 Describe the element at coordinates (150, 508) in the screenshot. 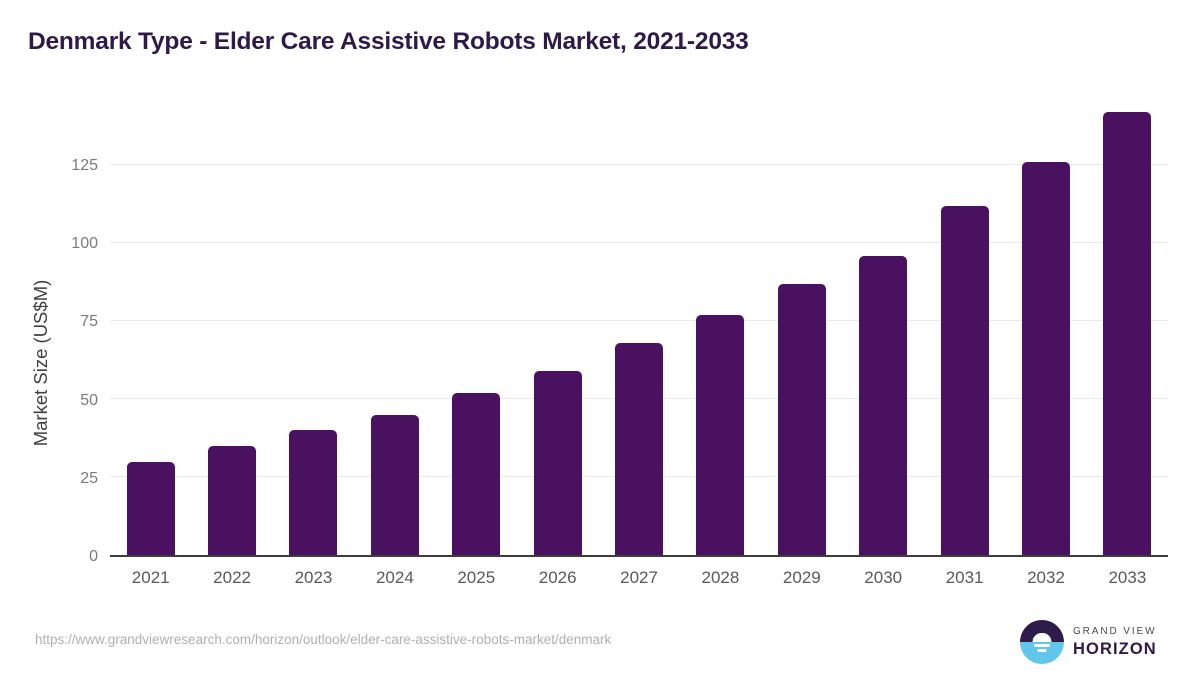

I see `bar-2021` at that location.